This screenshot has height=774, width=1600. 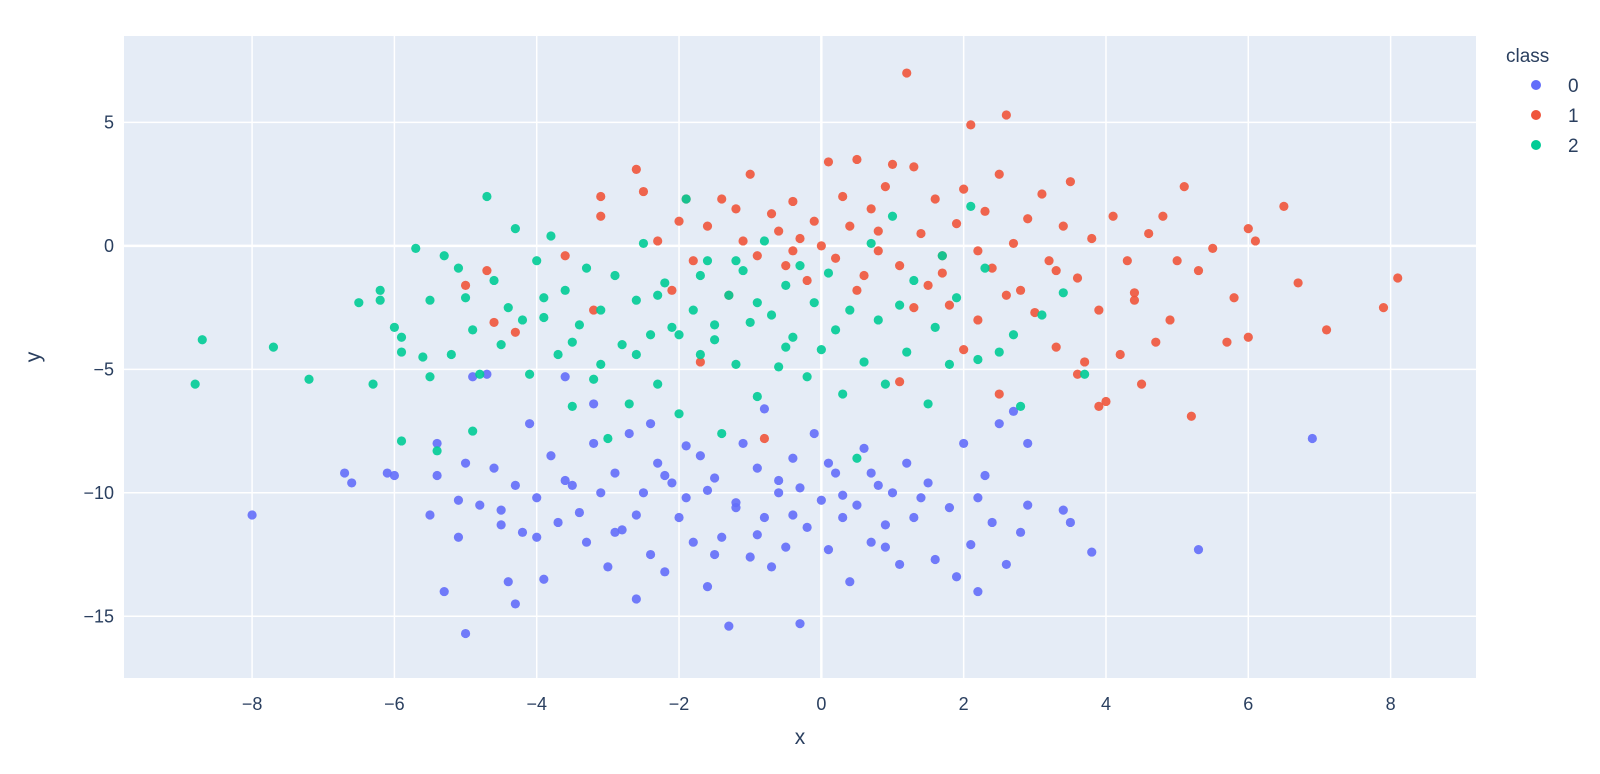 I want to click on legend: class 0 1 2, so click(x=1542, y=101).